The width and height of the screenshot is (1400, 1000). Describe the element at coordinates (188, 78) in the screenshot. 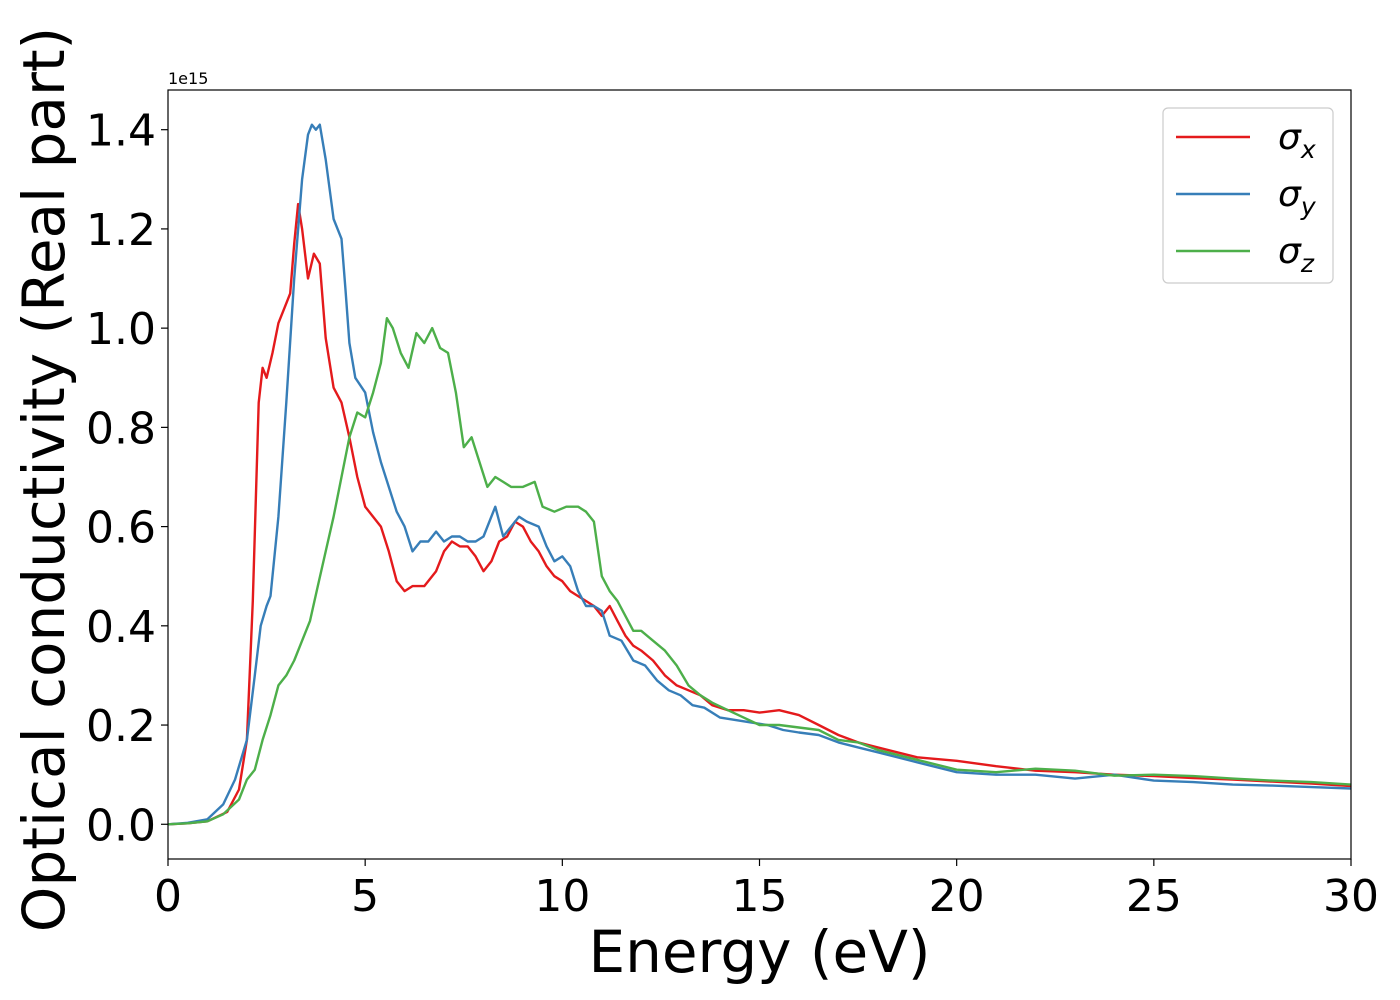

I see `y-offset-text: 1e15` at that location.